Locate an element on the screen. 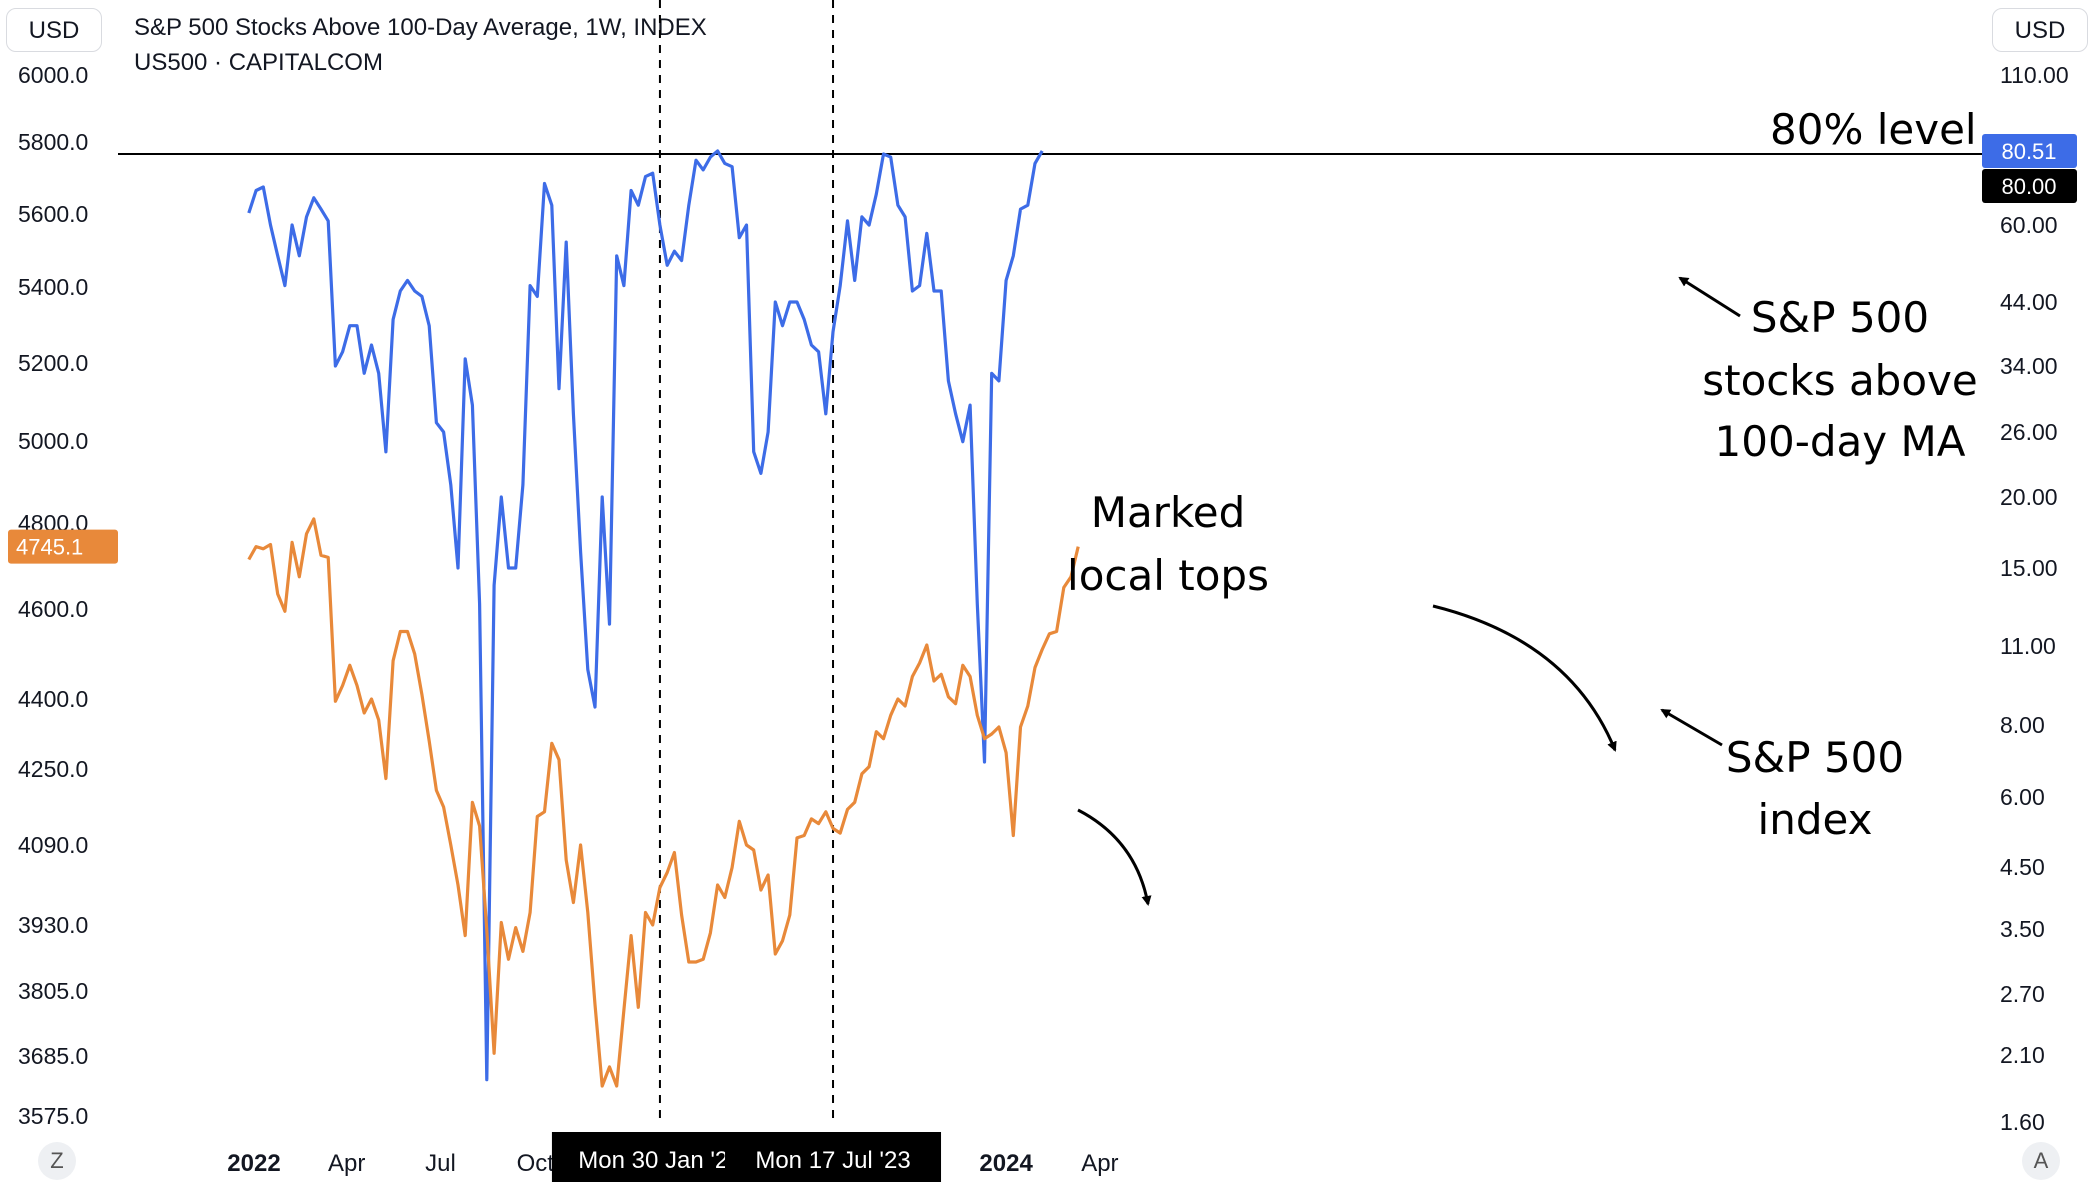  auto-scale-toggle-left: Z is located at coordinates (57, 1161).